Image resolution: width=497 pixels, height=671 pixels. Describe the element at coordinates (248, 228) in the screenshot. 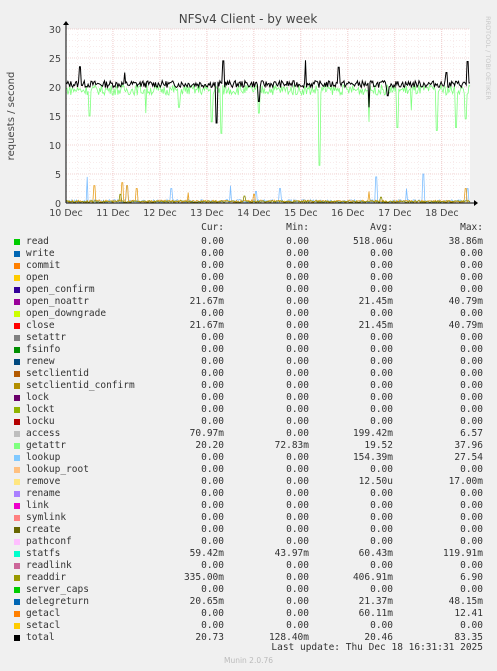

I see `legend-header: Cur: Min: Avg: Max:` at that location.